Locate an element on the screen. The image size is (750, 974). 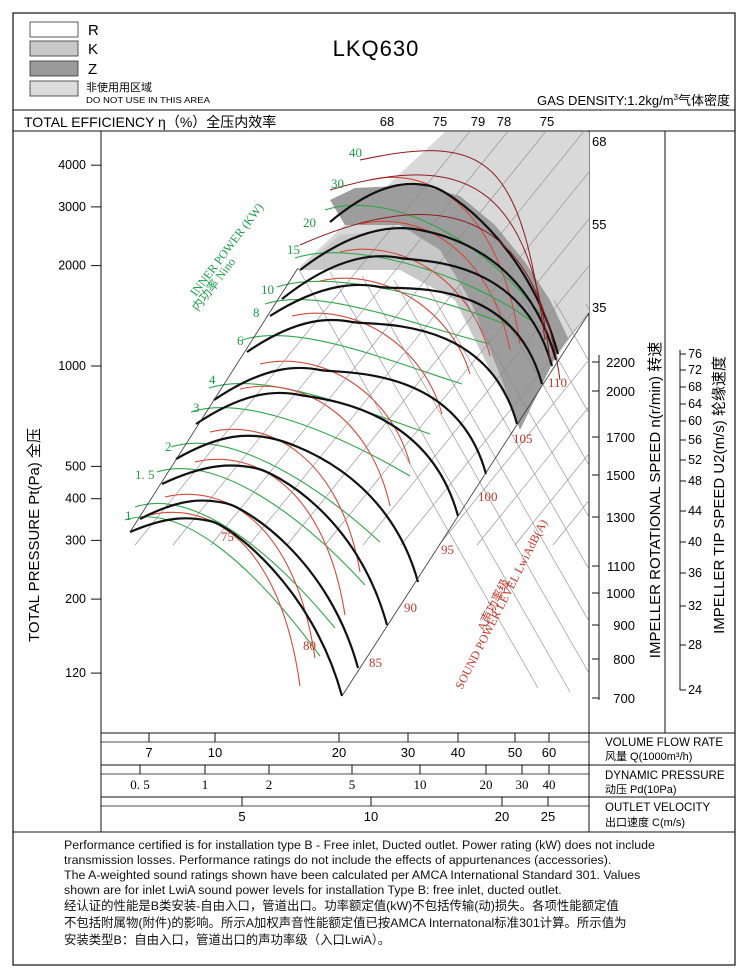
vel-tick-label: 20 is located at coordinates (502, 816).